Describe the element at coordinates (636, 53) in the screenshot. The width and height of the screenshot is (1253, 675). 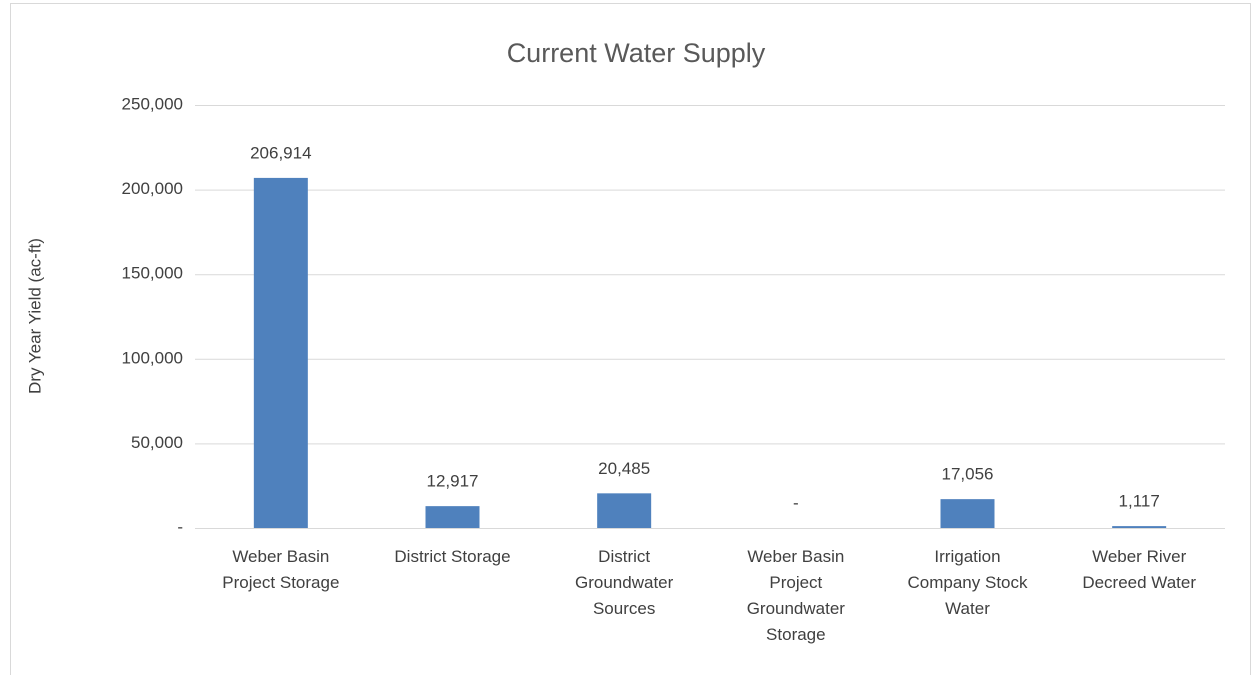
I see `chart-title: Current Water Supply` at that location.